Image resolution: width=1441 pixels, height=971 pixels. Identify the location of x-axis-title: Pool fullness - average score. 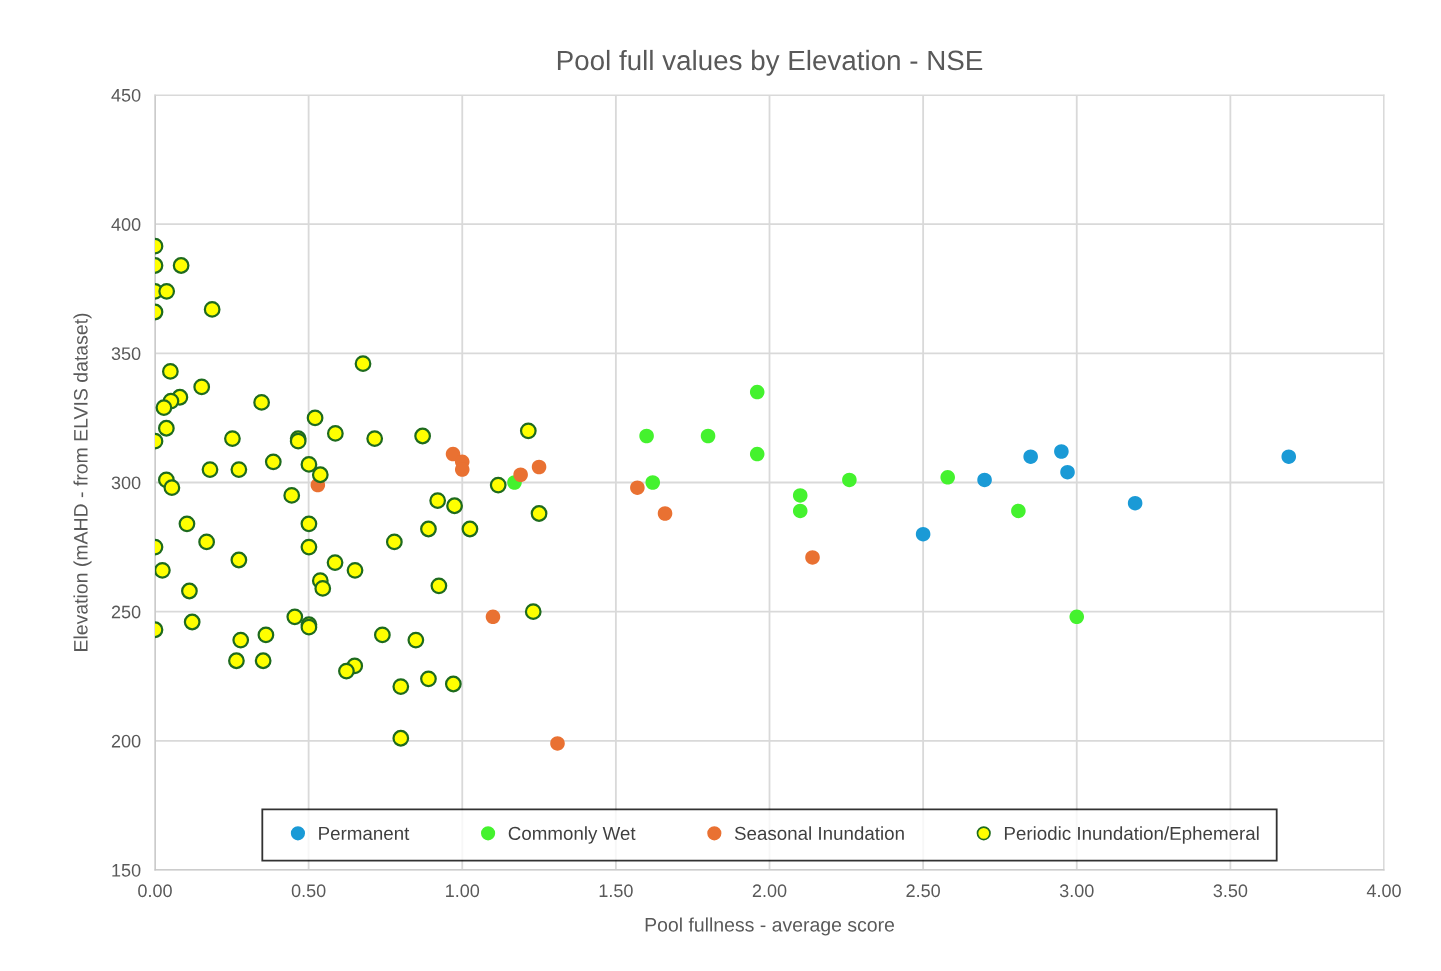
(770, 926).